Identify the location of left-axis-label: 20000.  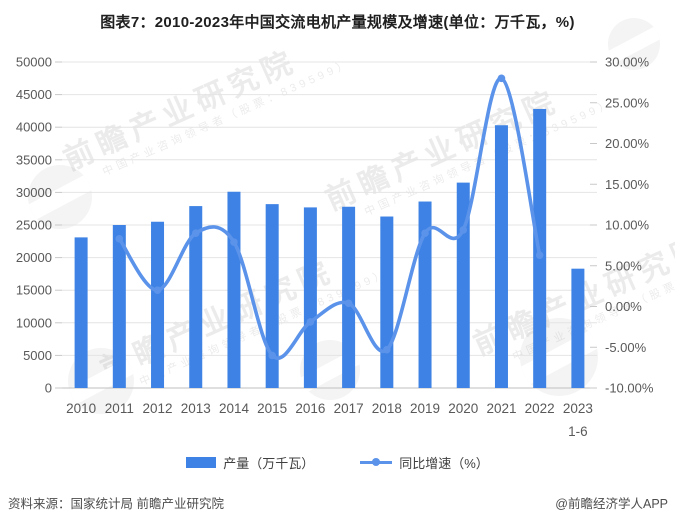
(34, 257).